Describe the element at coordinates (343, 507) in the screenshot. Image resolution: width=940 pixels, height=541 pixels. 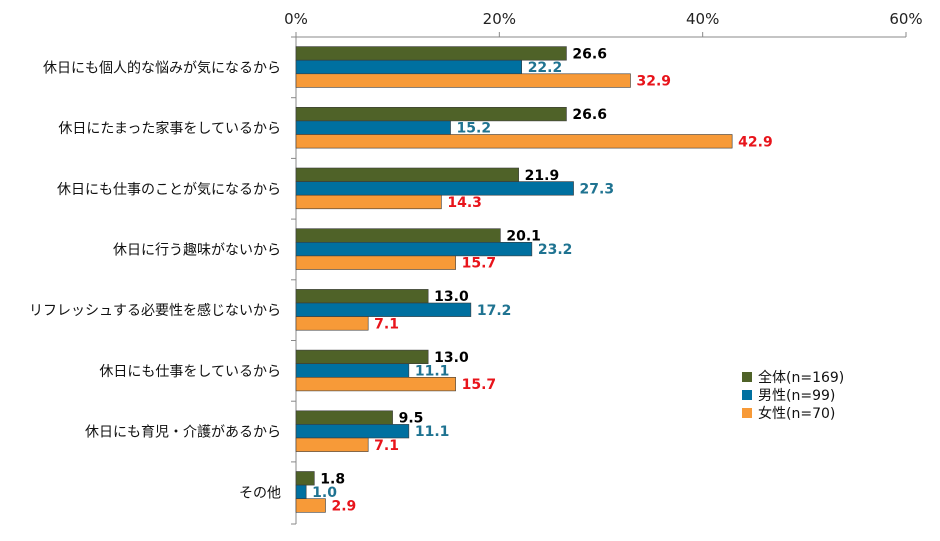
I see `data-label: 2.9` at that location.